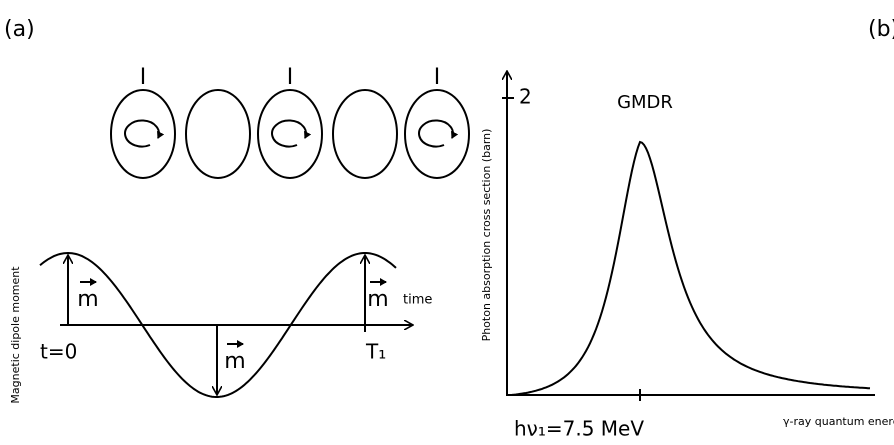 The width and height of the screenshot is (894, 445). I want to click on y-axis-label: Magnetic dipole moment, so click(15, 335).